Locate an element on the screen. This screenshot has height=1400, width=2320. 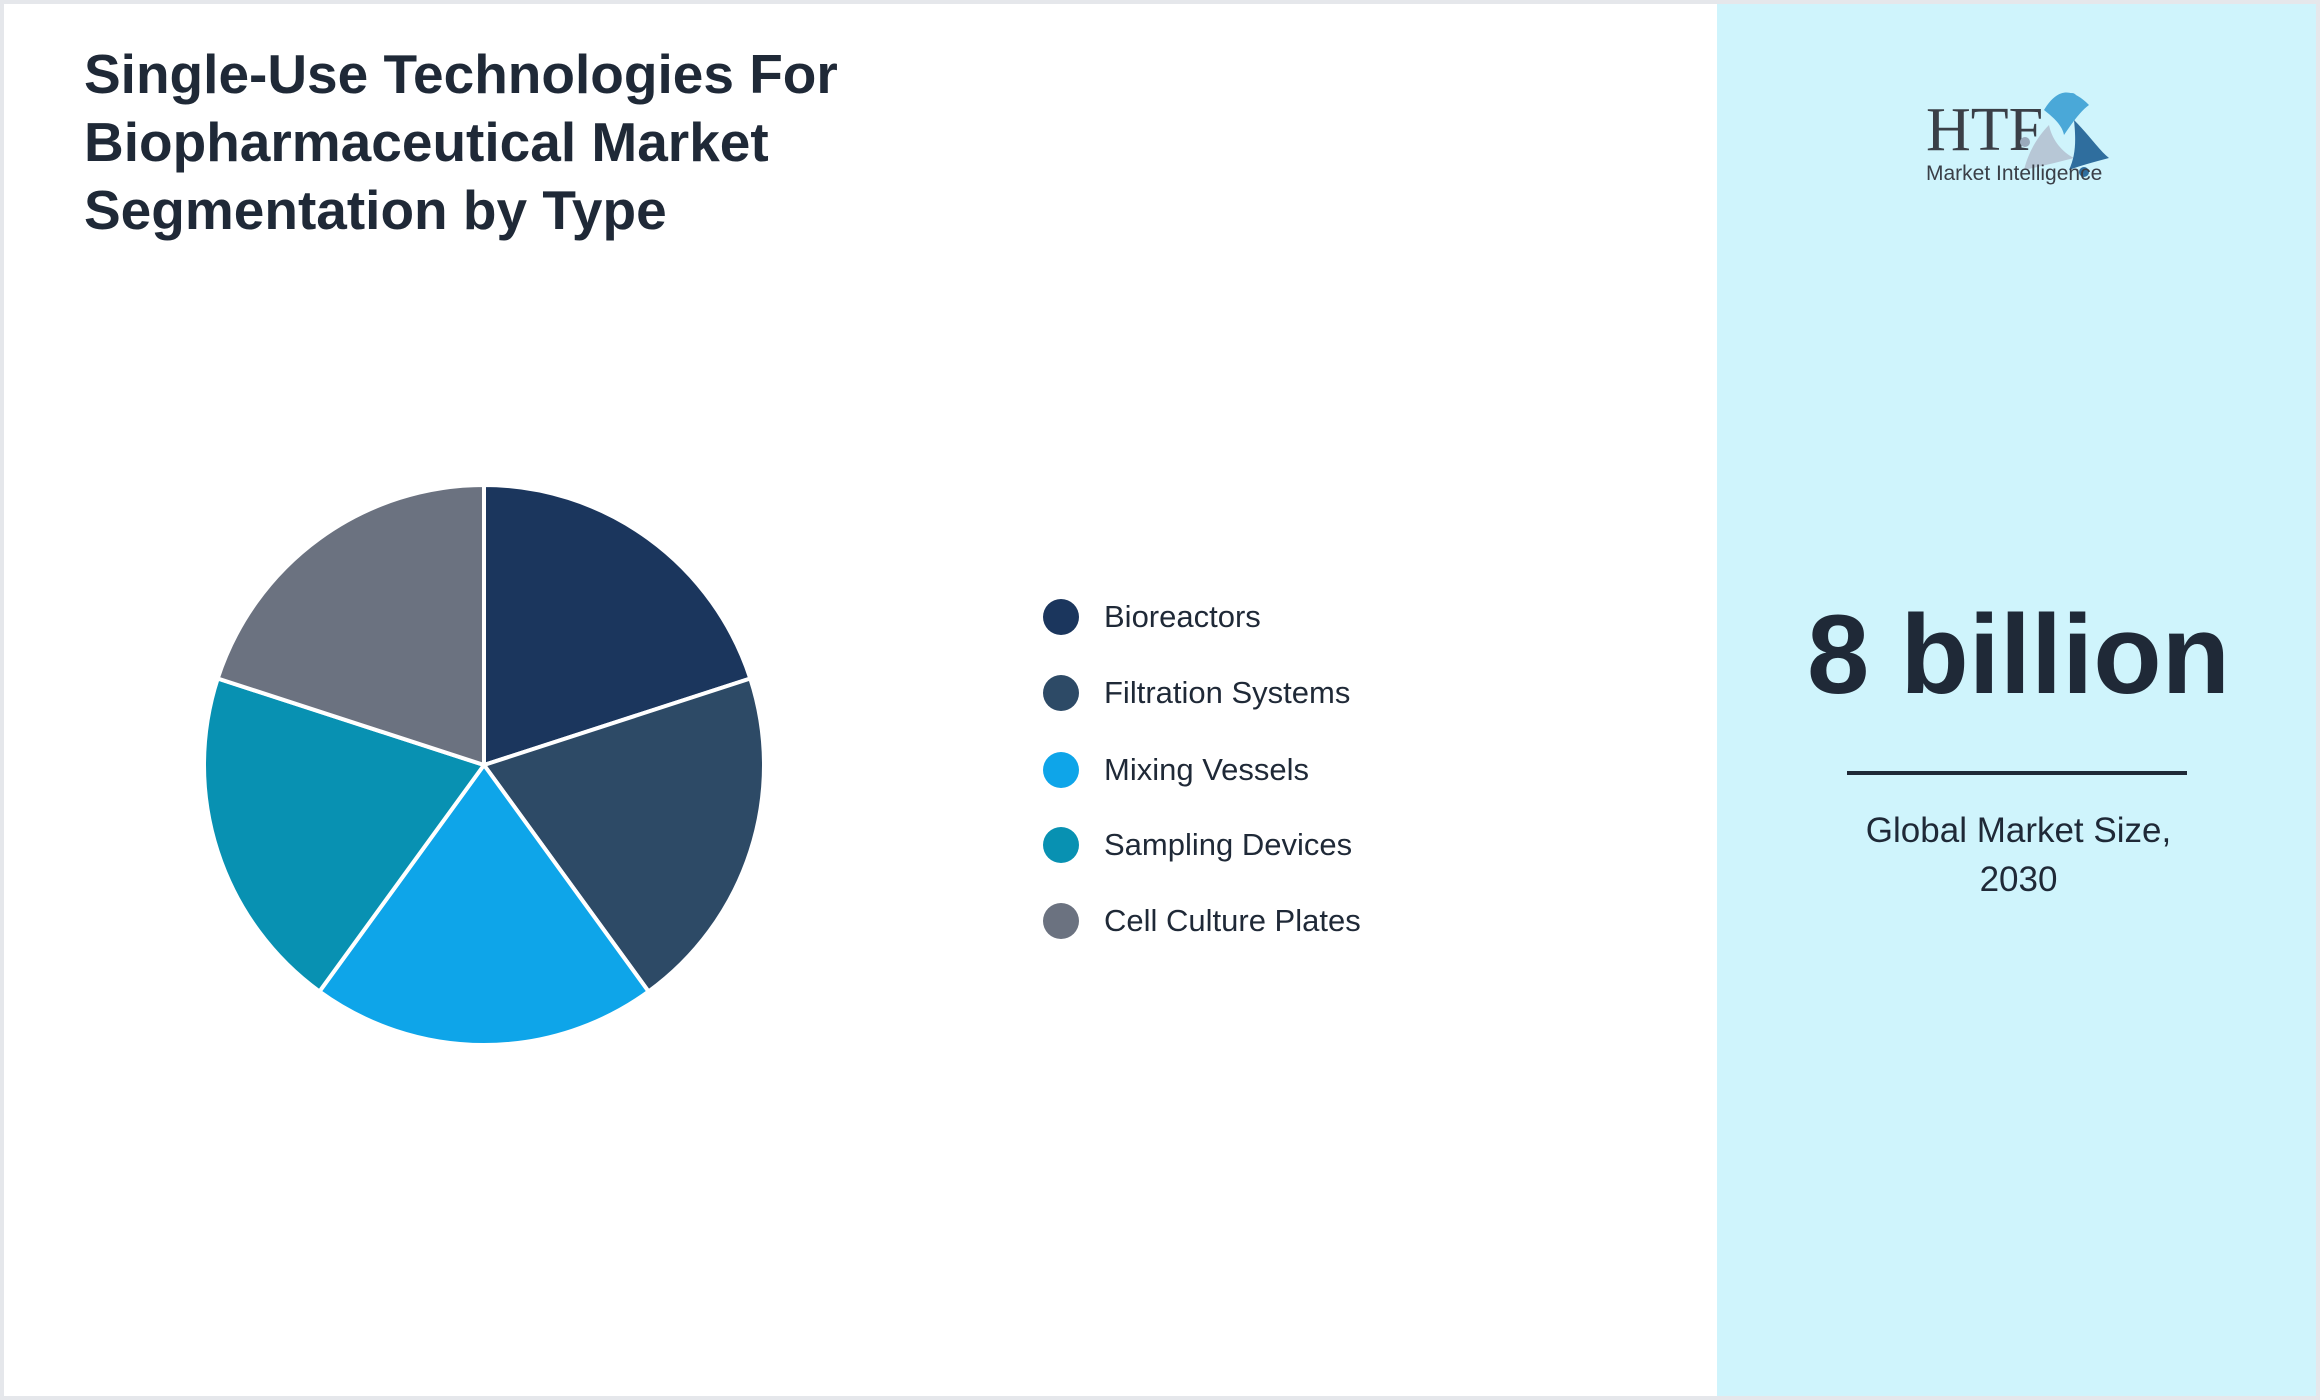
divider is located at coordinates (2017, 773).